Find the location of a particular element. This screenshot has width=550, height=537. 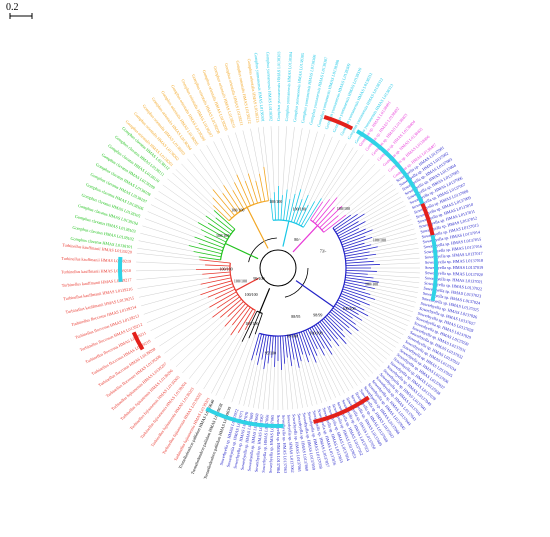

leaf-label: Sowerbyella sp. HMAS L0137018 is located at coordinates (454, 261).